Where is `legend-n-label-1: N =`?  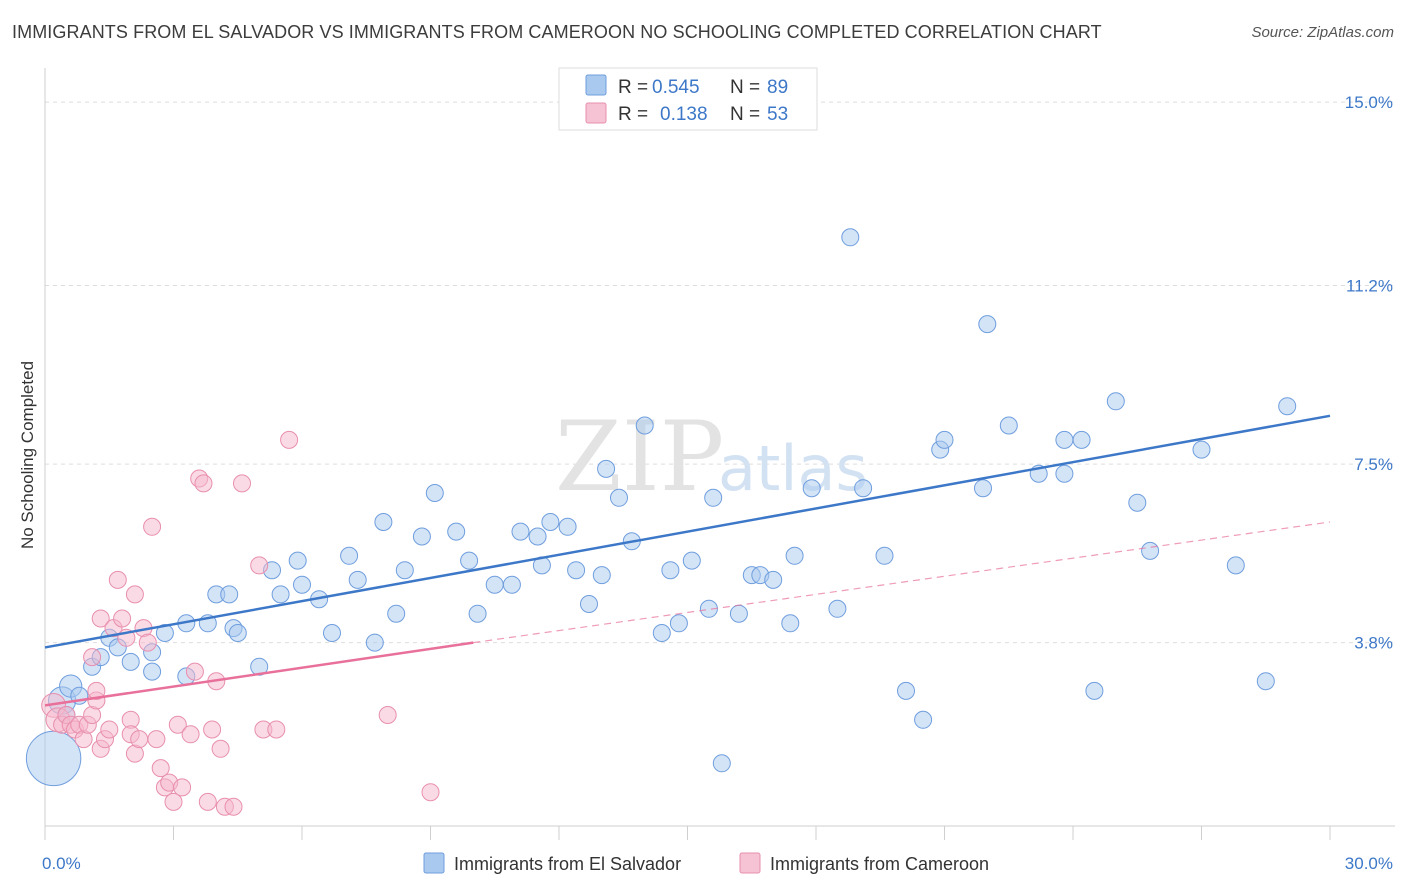
legend-n-label-1: N = is located at coordinates (745, 87).